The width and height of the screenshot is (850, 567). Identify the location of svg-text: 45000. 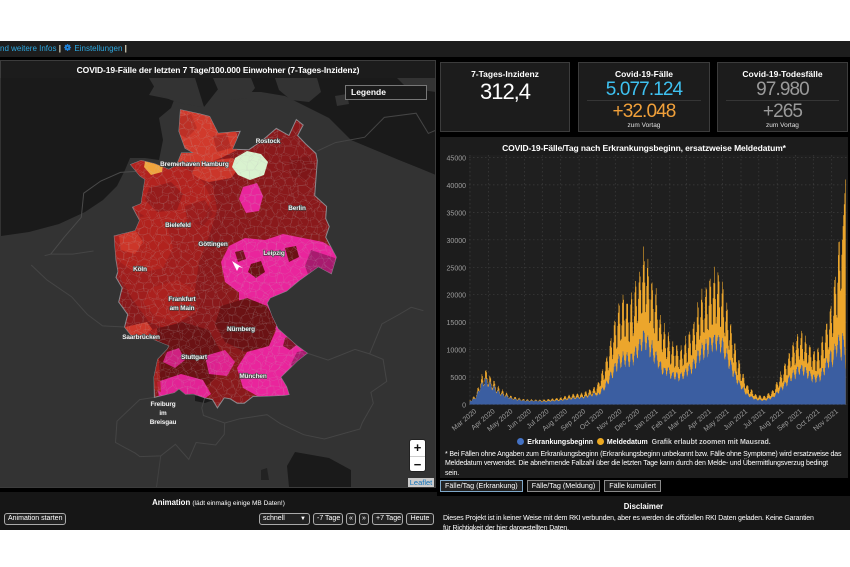
(457, 159).